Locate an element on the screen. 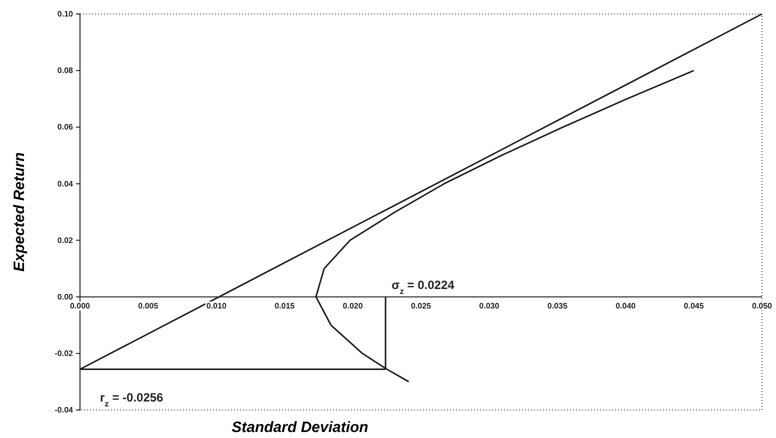 The height and width of the screenshot is (438, 776). y-tick-label: -0.02 is located at coordinates (64, 353).